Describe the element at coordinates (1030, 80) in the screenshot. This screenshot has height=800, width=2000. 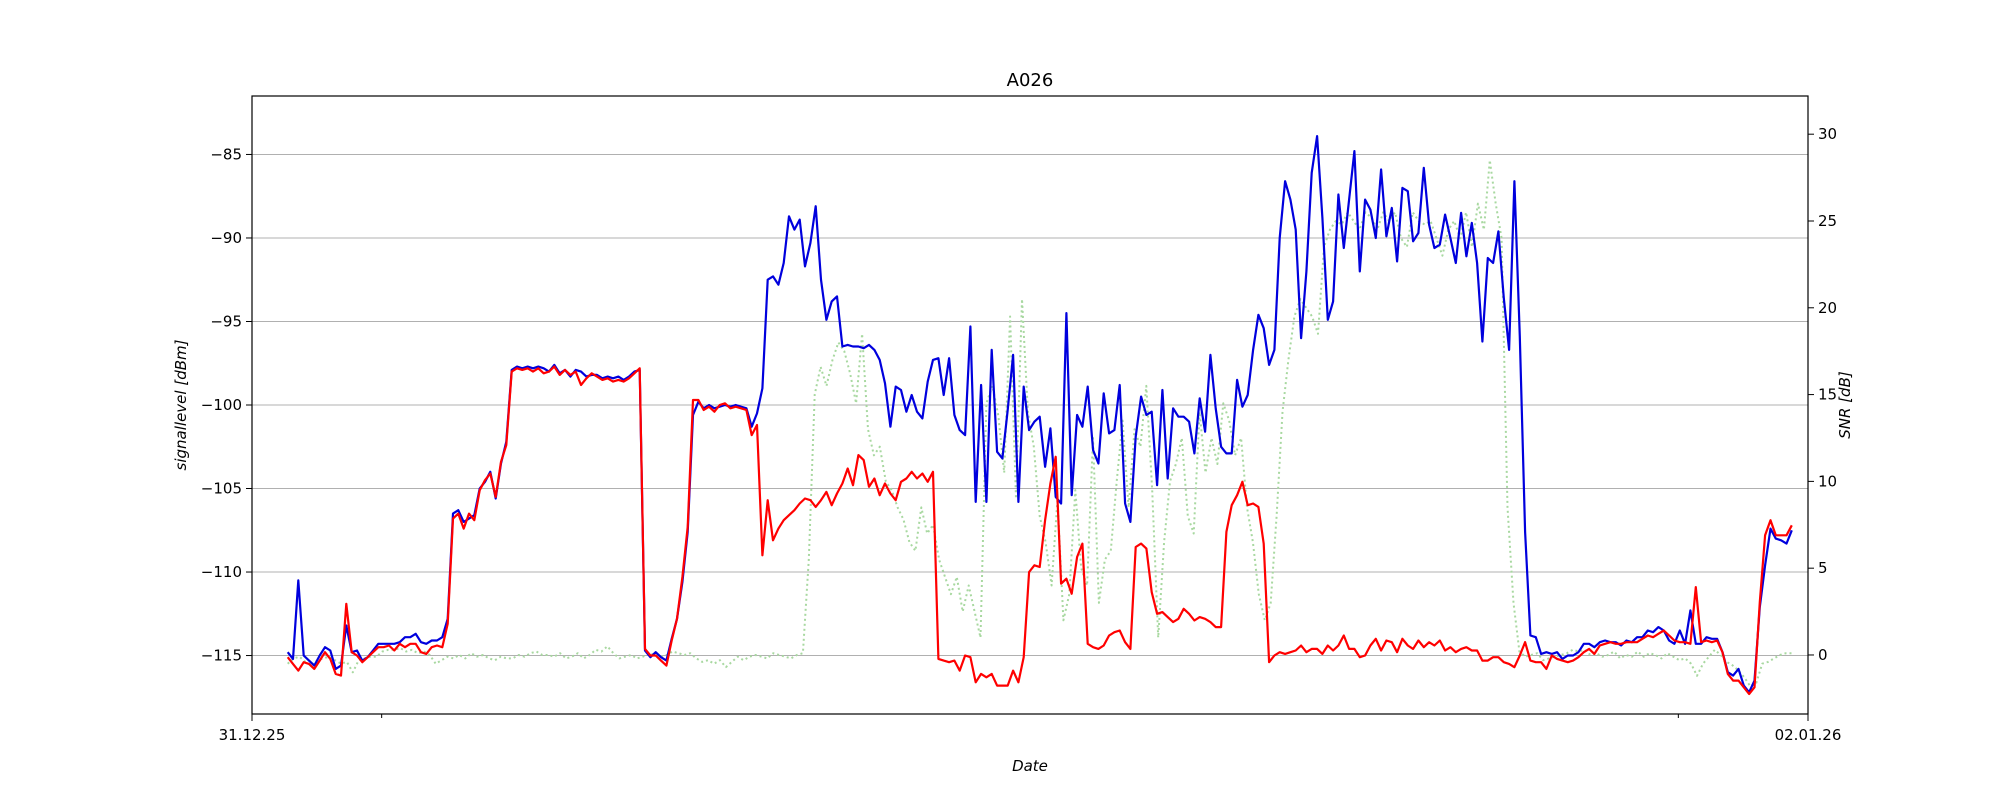
I see `chart-title: A026` at that location.